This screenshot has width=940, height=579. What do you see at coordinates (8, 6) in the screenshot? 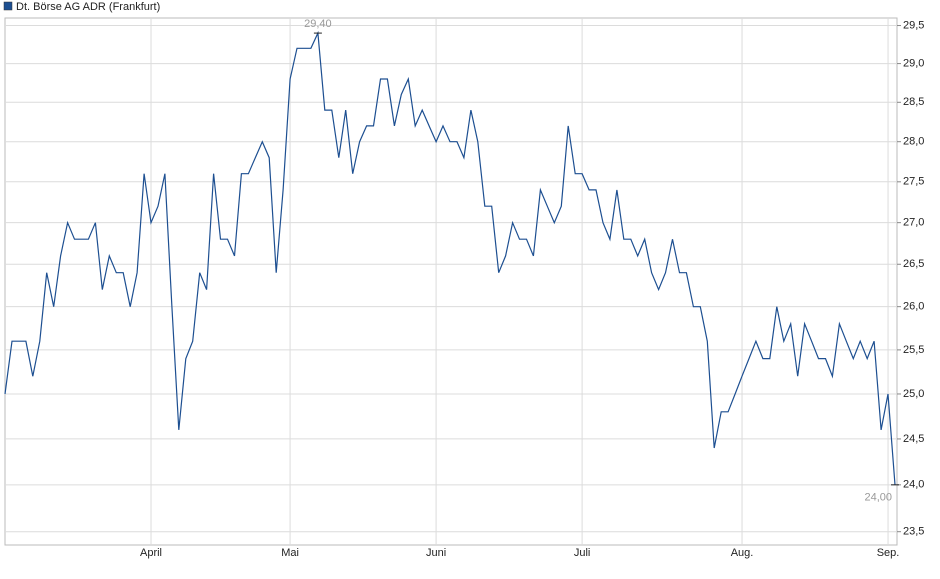
I see `legend-swatch` at bounding box center [8, 6].